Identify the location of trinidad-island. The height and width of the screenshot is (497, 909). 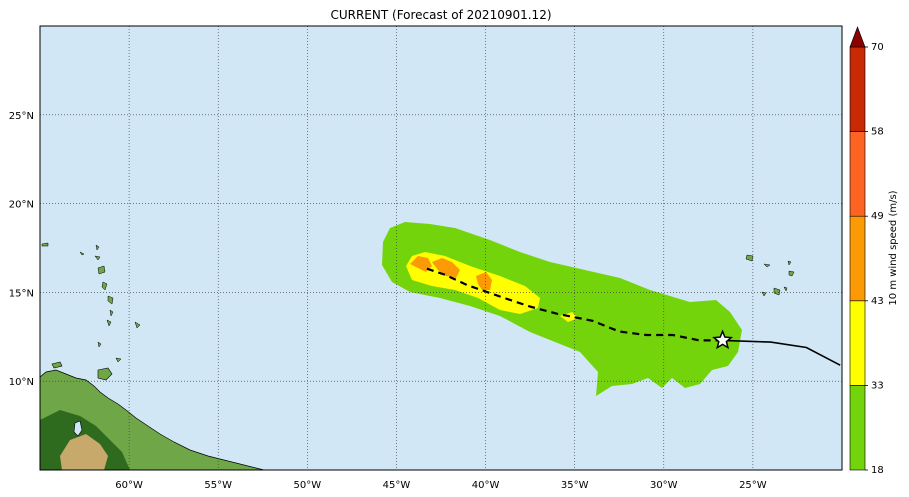
(105, 374).